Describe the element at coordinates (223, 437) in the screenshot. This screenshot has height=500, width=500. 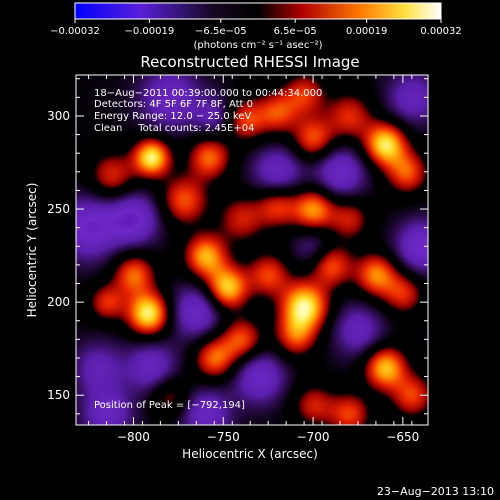
I see `x-tick-label: −750` at that location.